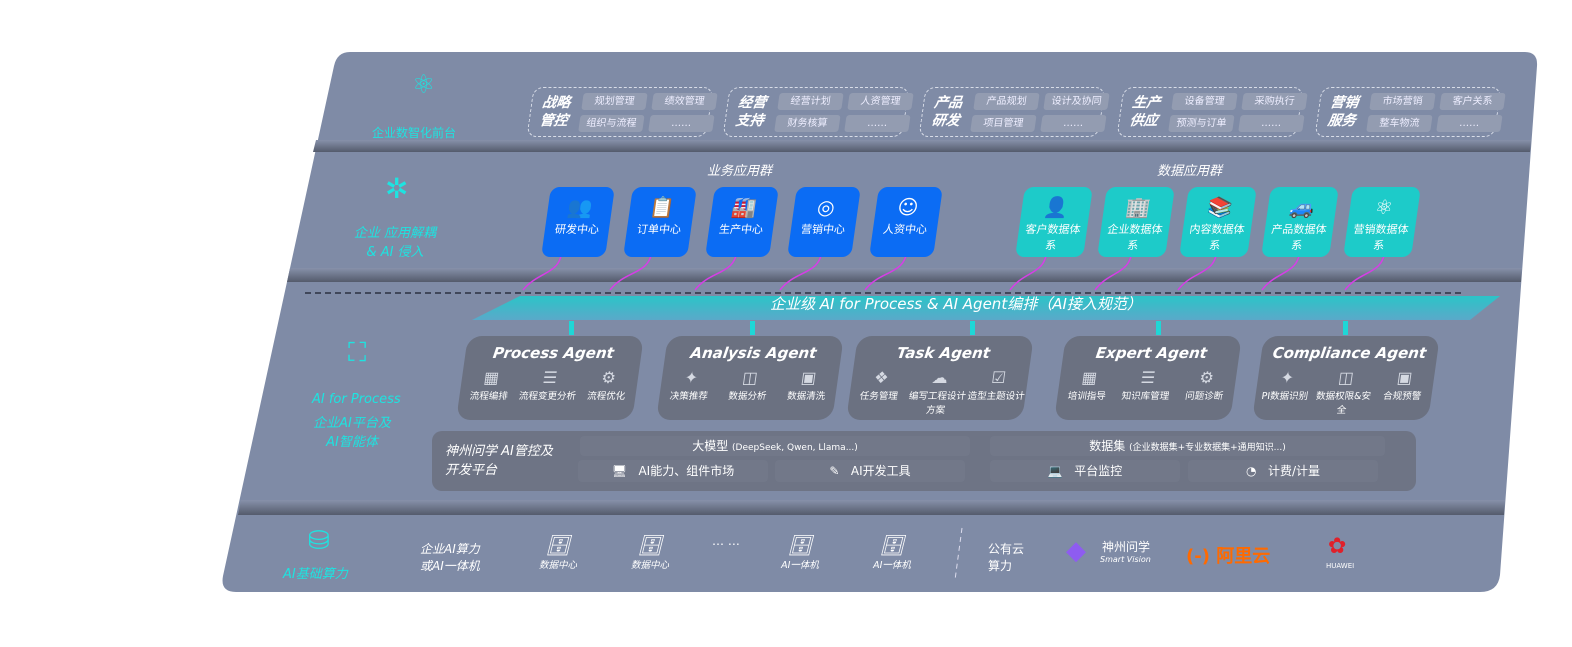  What do you see at coordinates (1274, 101) in the screenshot?
I see `front-chip: 采购执行` at bounding box center [1274, 101].